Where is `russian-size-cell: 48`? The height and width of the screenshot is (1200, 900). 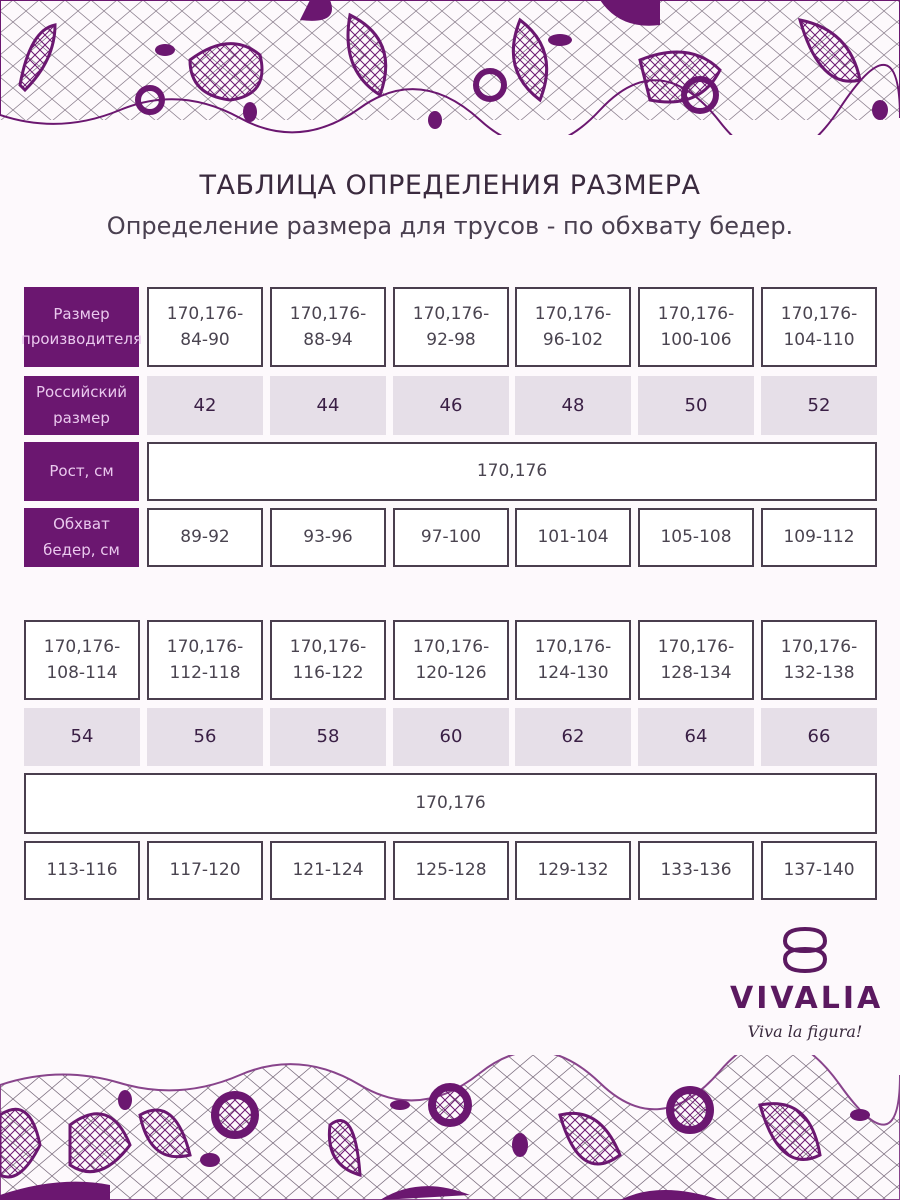 russian-size-cell: 48 is located at coordinates (573, 405).